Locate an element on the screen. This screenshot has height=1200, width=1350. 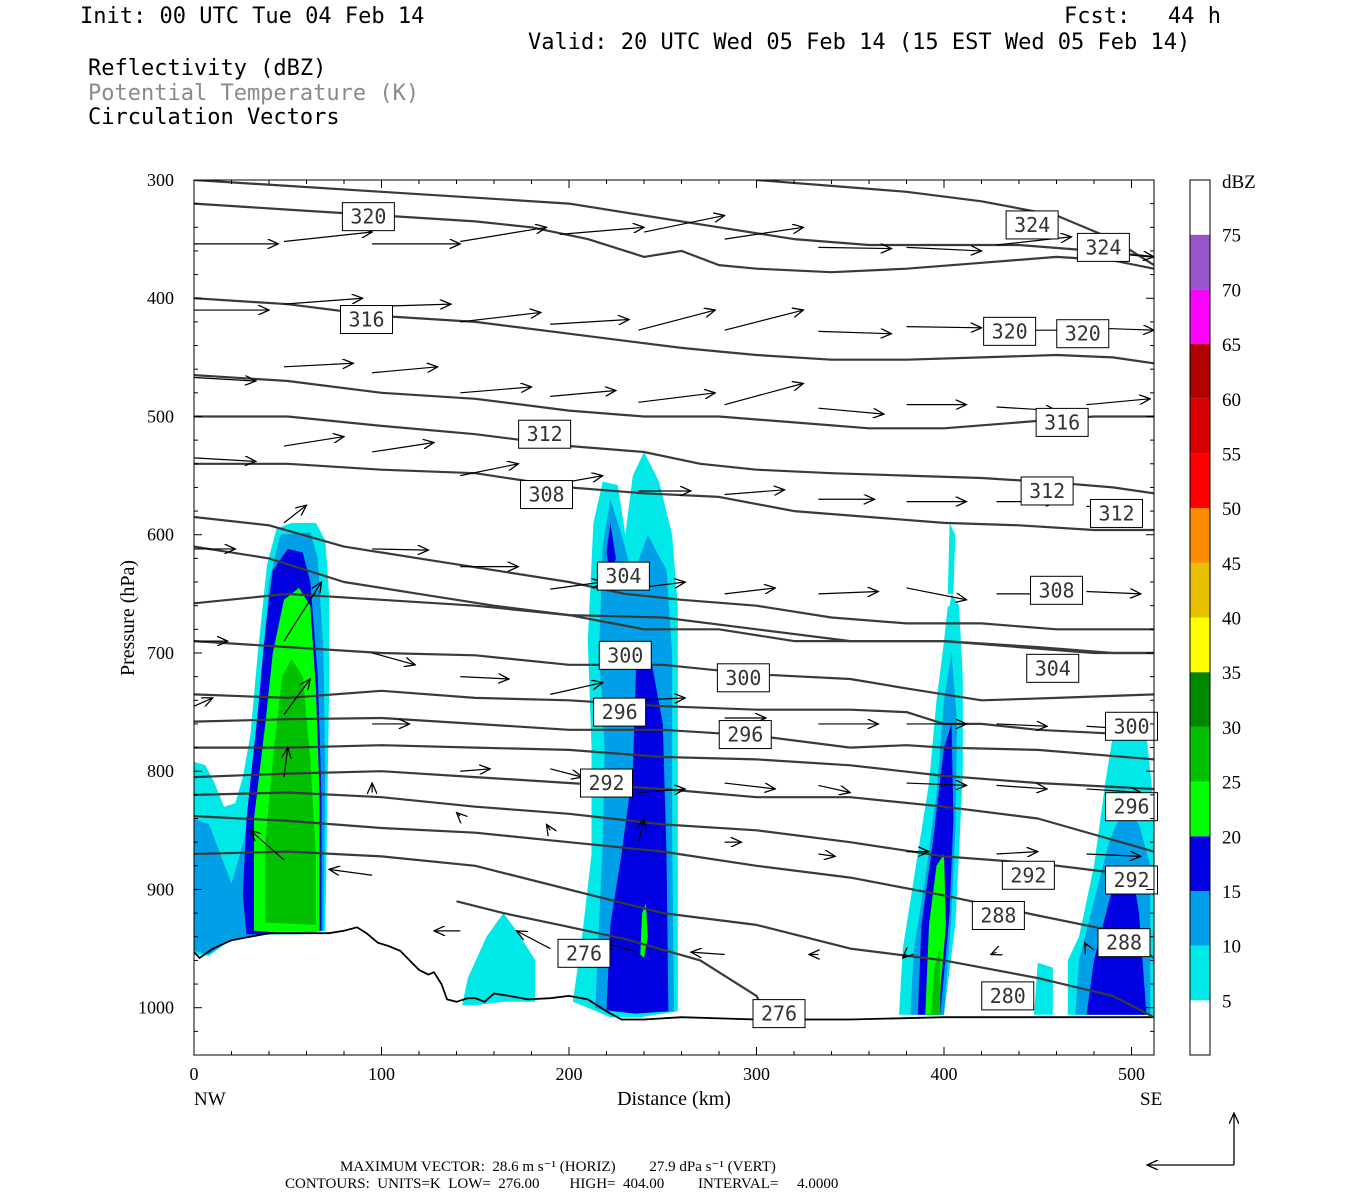
colorbar-tick-label: 15 is located at coordinates (1231, 892).